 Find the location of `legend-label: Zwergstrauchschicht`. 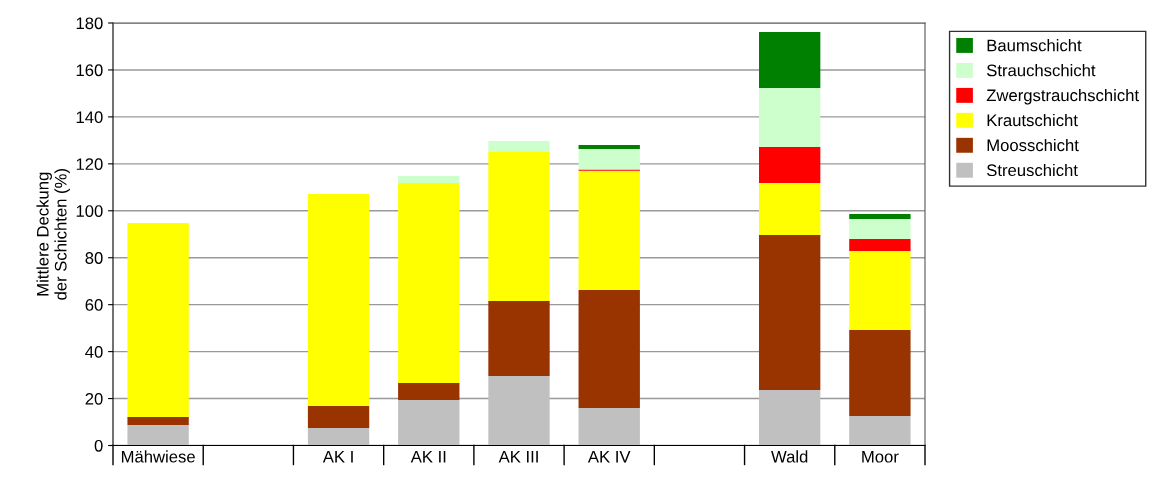

legend-label: Zwergstrauchschicht is located at coordinates (1062, 97).